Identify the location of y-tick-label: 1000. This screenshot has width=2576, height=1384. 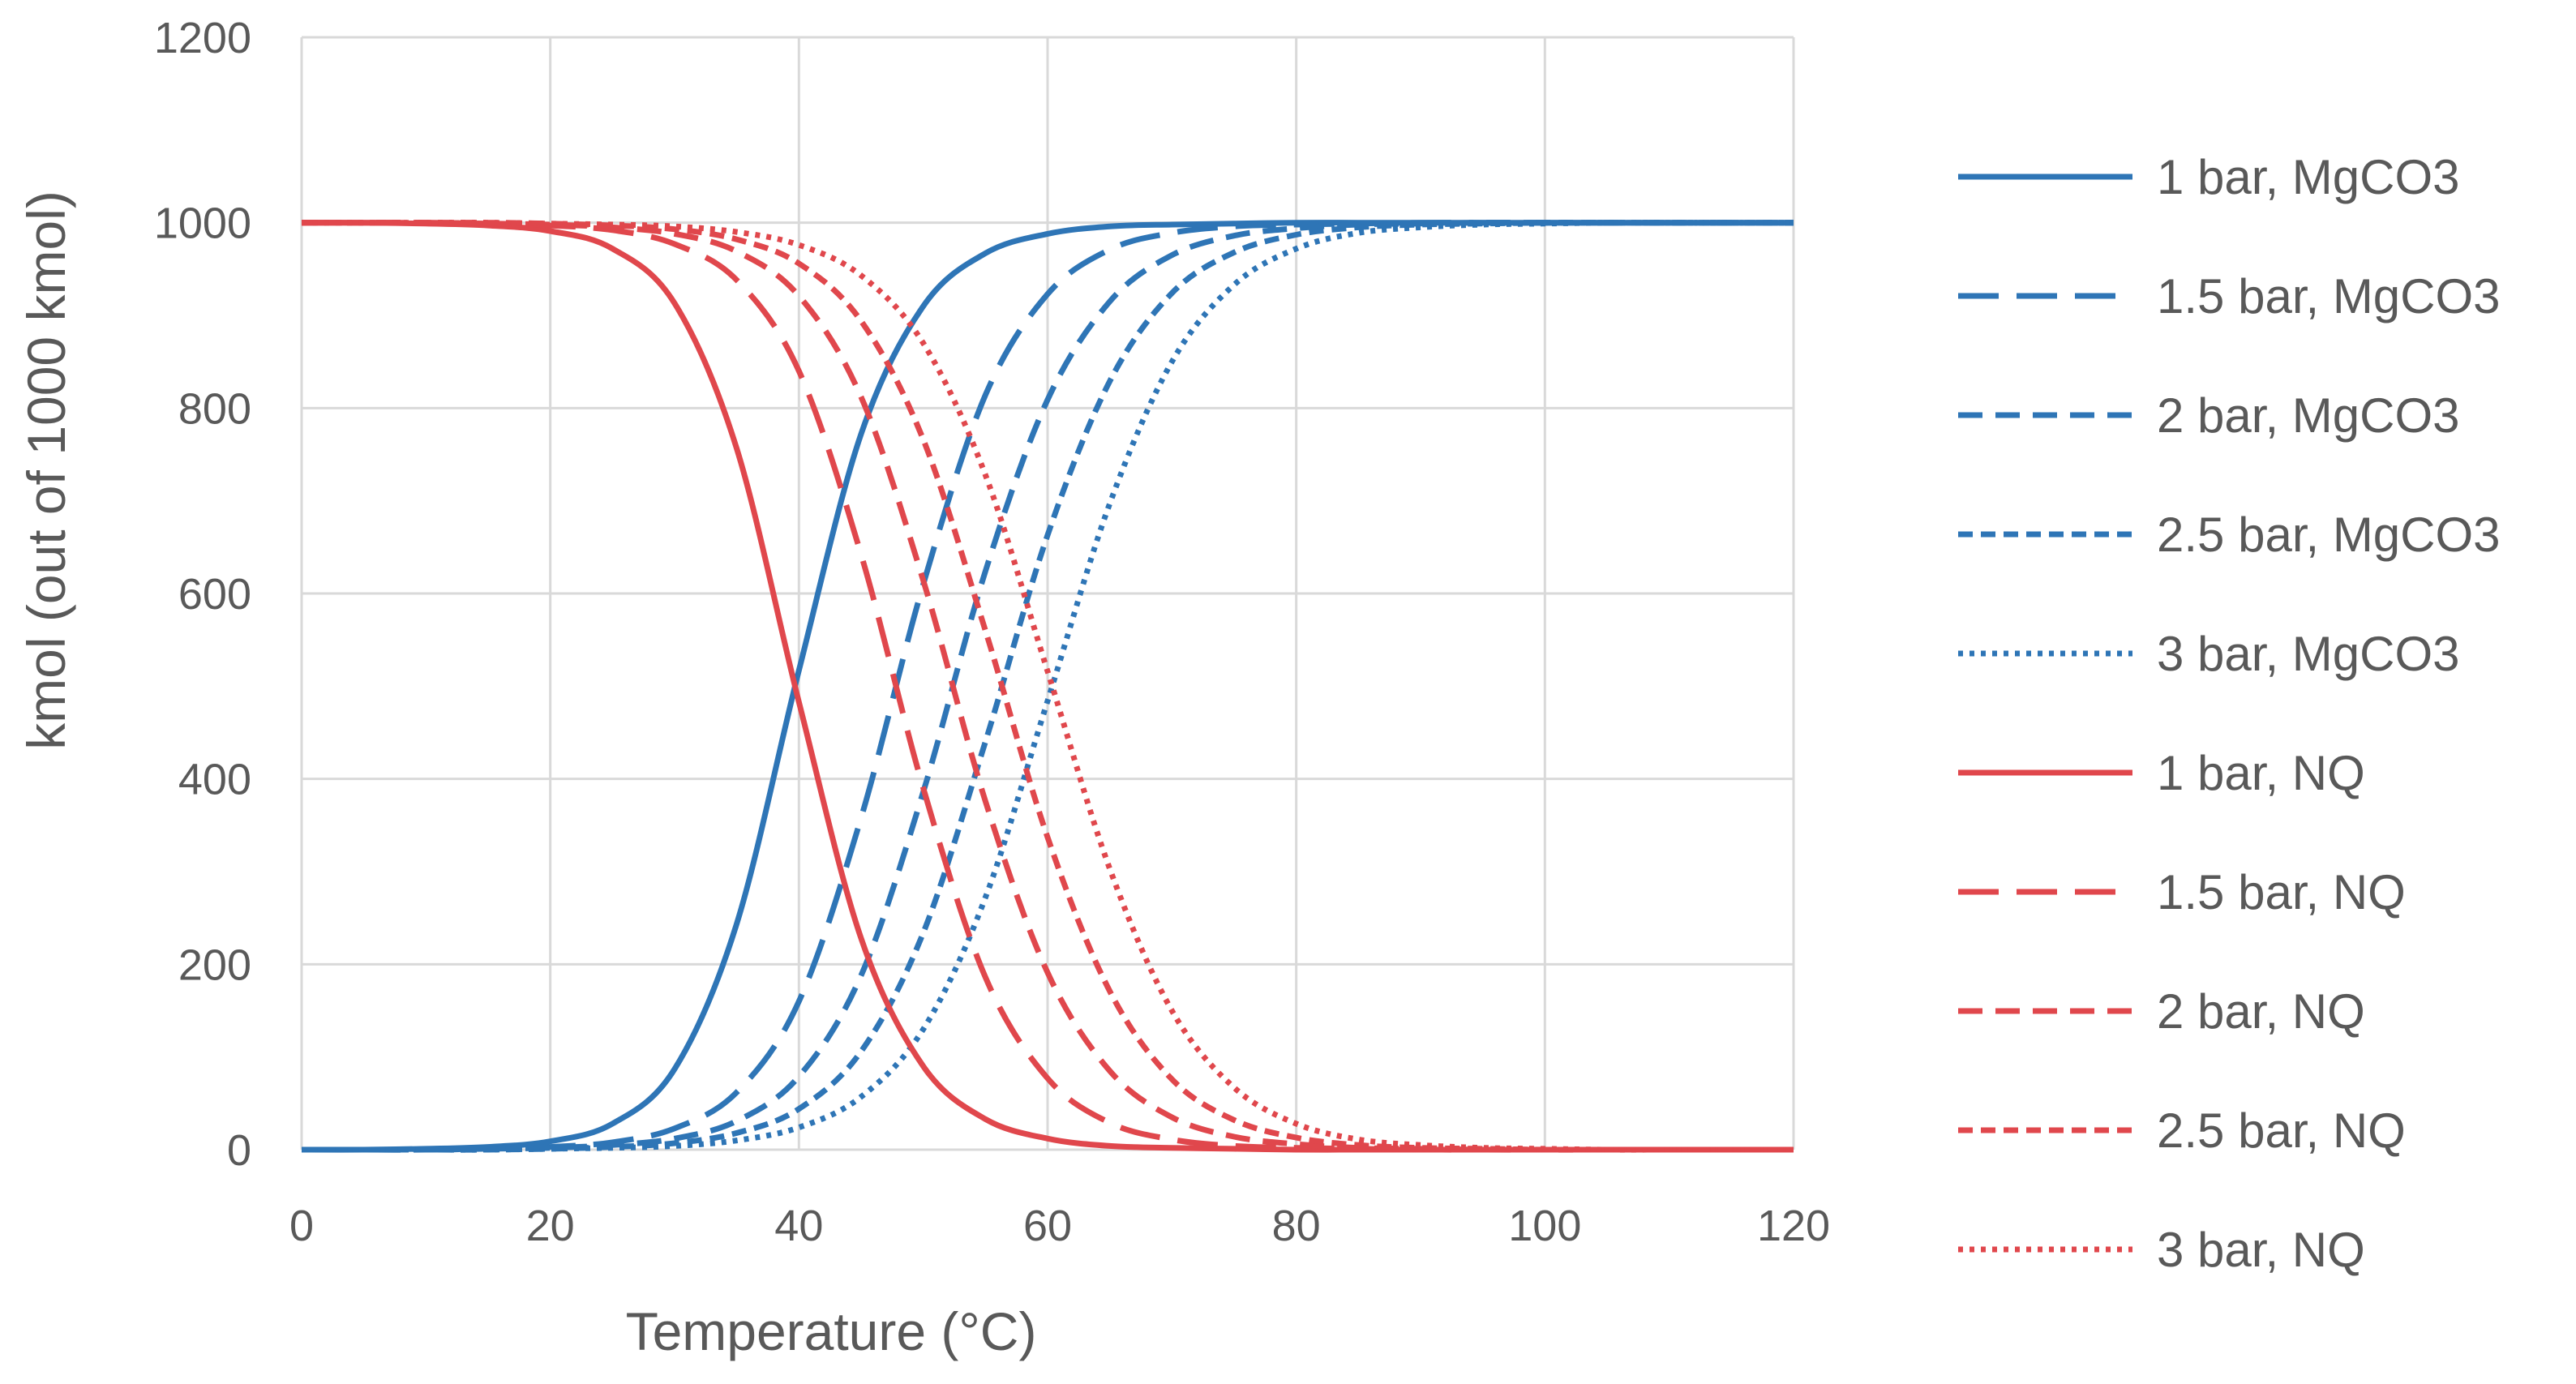
(202, 223).